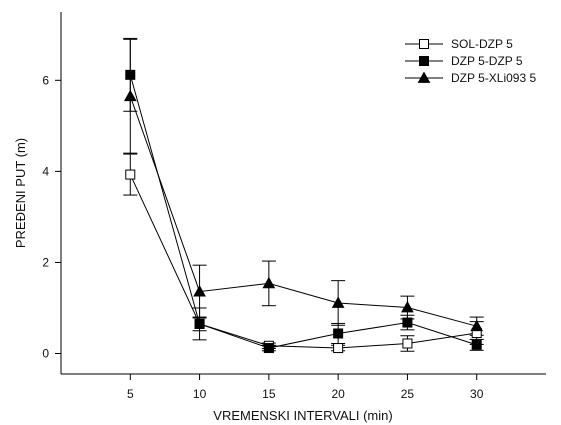 The image size is (561, 425). What do you see at coordinates (408, 394) in the screenshot?
I see `x-tick-label: 25` at bounding box center [408, 394].